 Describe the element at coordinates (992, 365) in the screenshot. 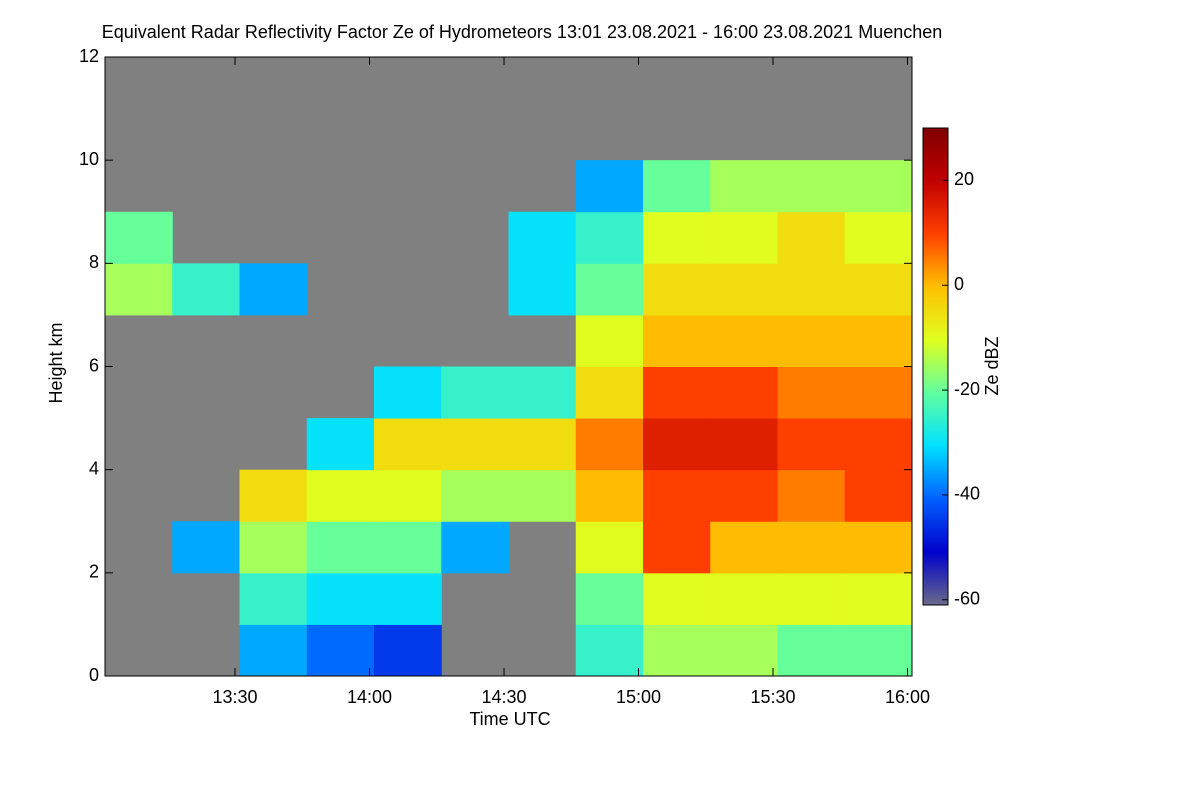

I see `colorbar-label: Ze dBZ` at that location.